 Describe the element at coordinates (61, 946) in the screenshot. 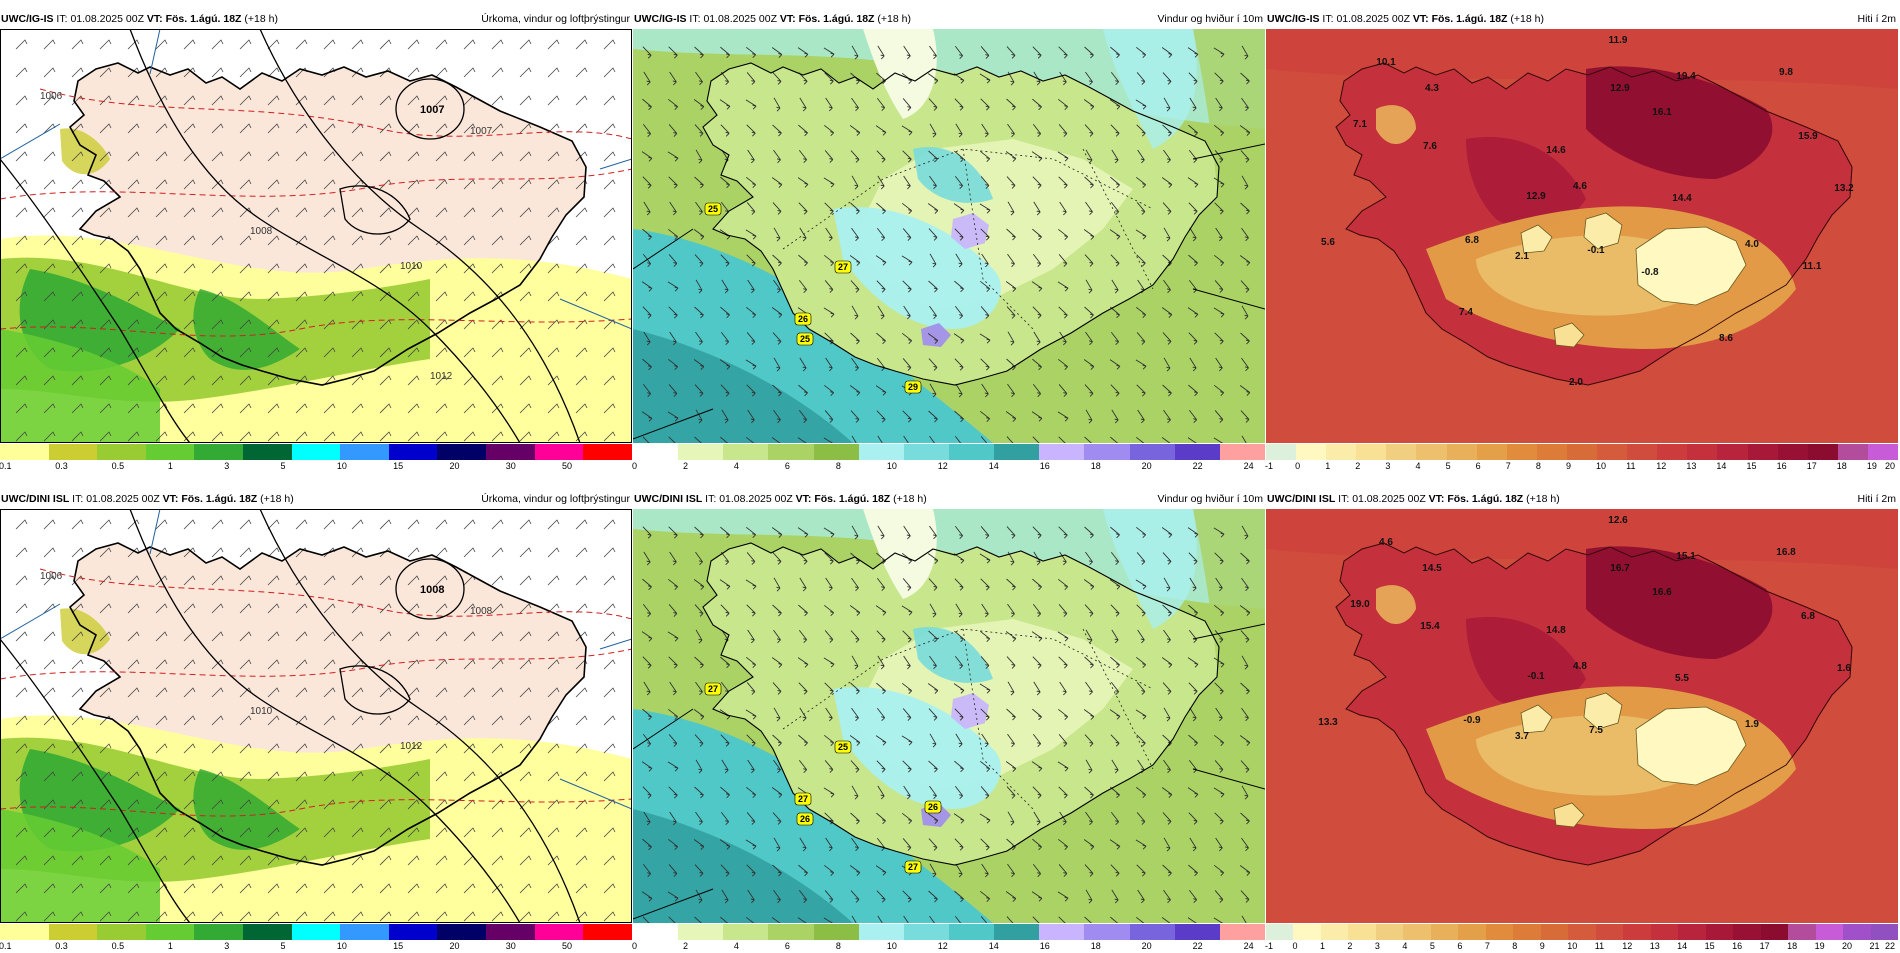

I see `scale-tick-label: 0.3` at that location.